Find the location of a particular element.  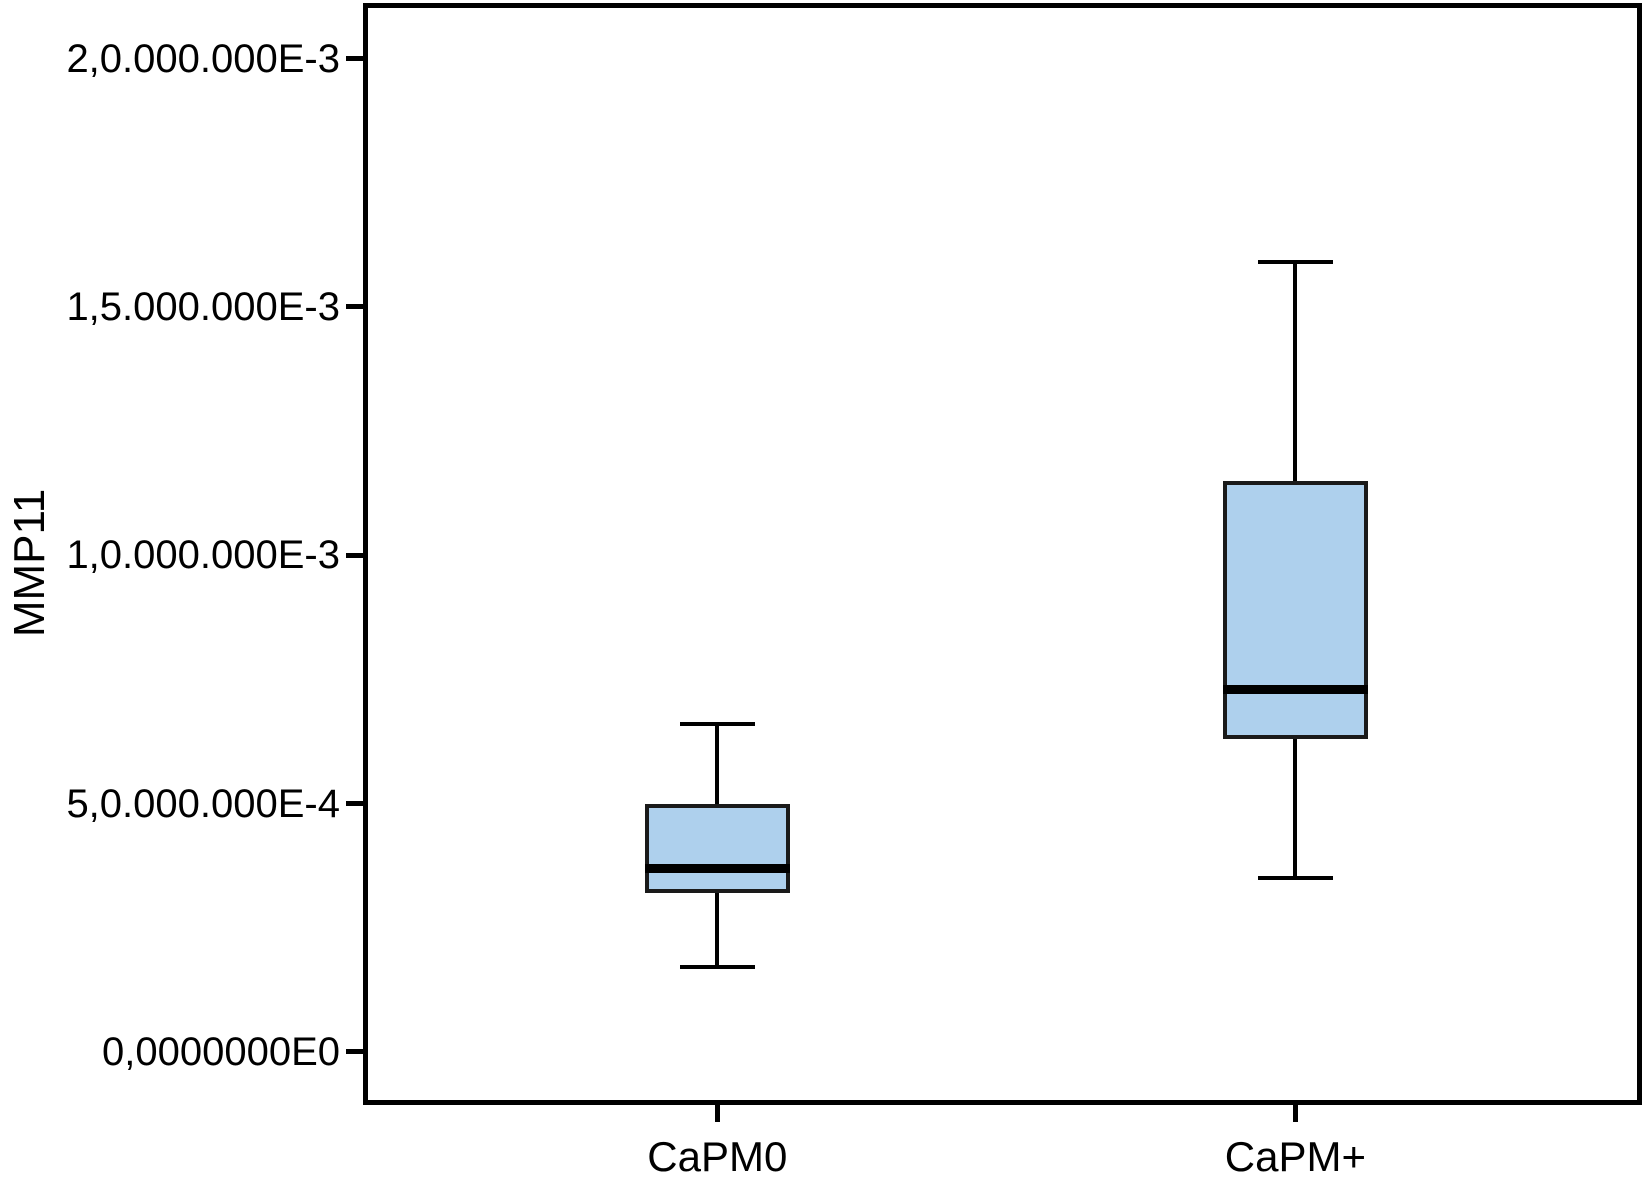

x-axis-category-label: CaPM+ is located at coordinates (1295, 1156).